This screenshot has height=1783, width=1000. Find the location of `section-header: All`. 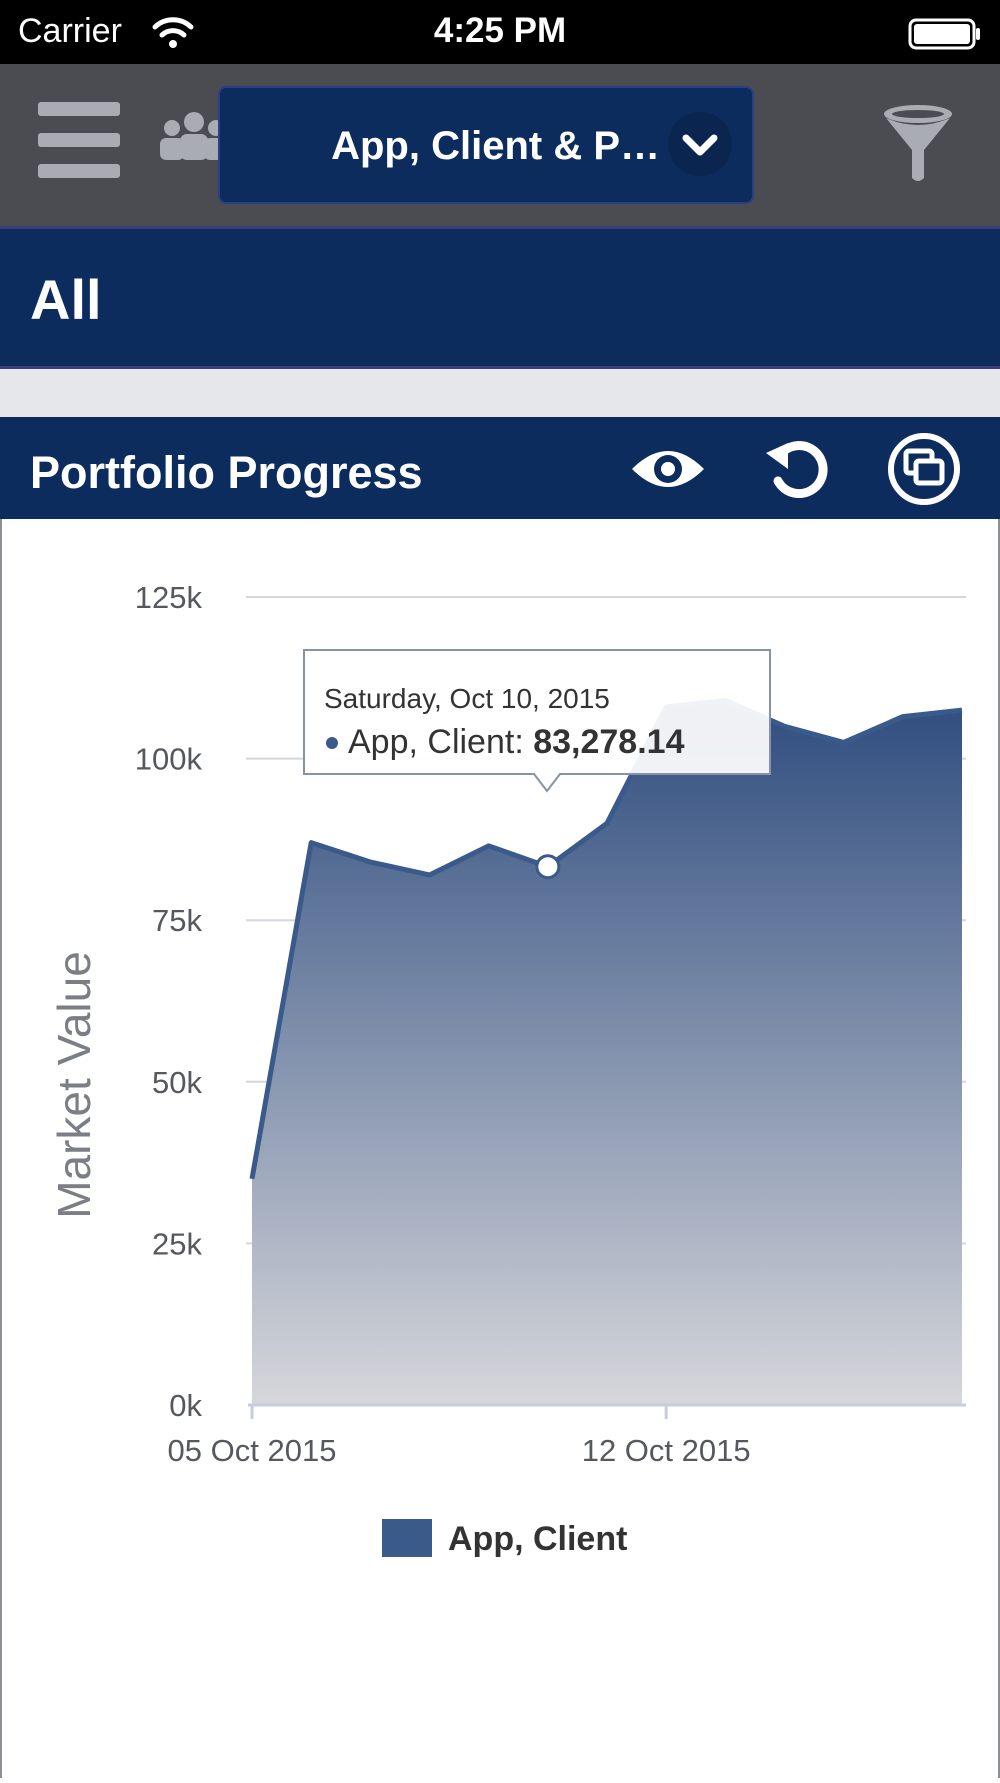

section-header: All is located at coordinates (500, 299).